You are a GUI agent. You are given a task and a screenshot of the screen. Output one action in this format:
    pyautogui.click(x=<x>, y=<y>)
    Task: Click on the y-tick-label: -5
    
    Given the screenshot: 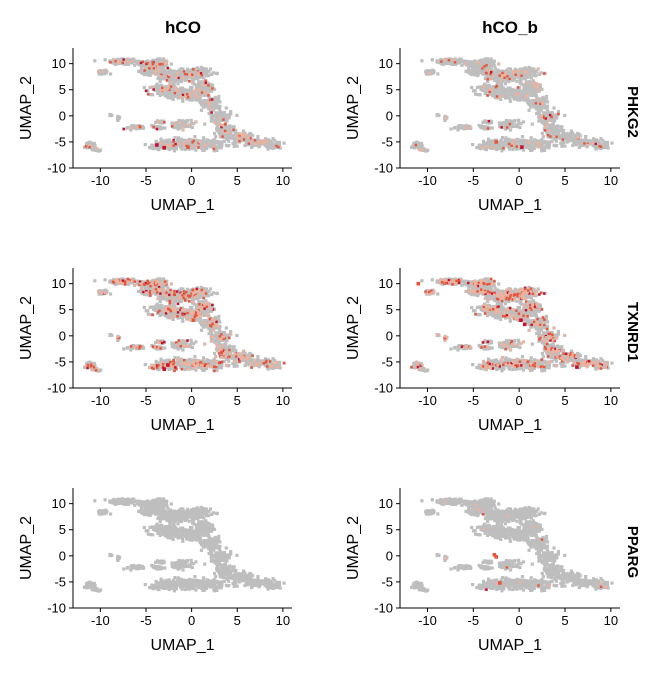 What is the action you would take?
    pyautogui.click(x=60, y=141)
    